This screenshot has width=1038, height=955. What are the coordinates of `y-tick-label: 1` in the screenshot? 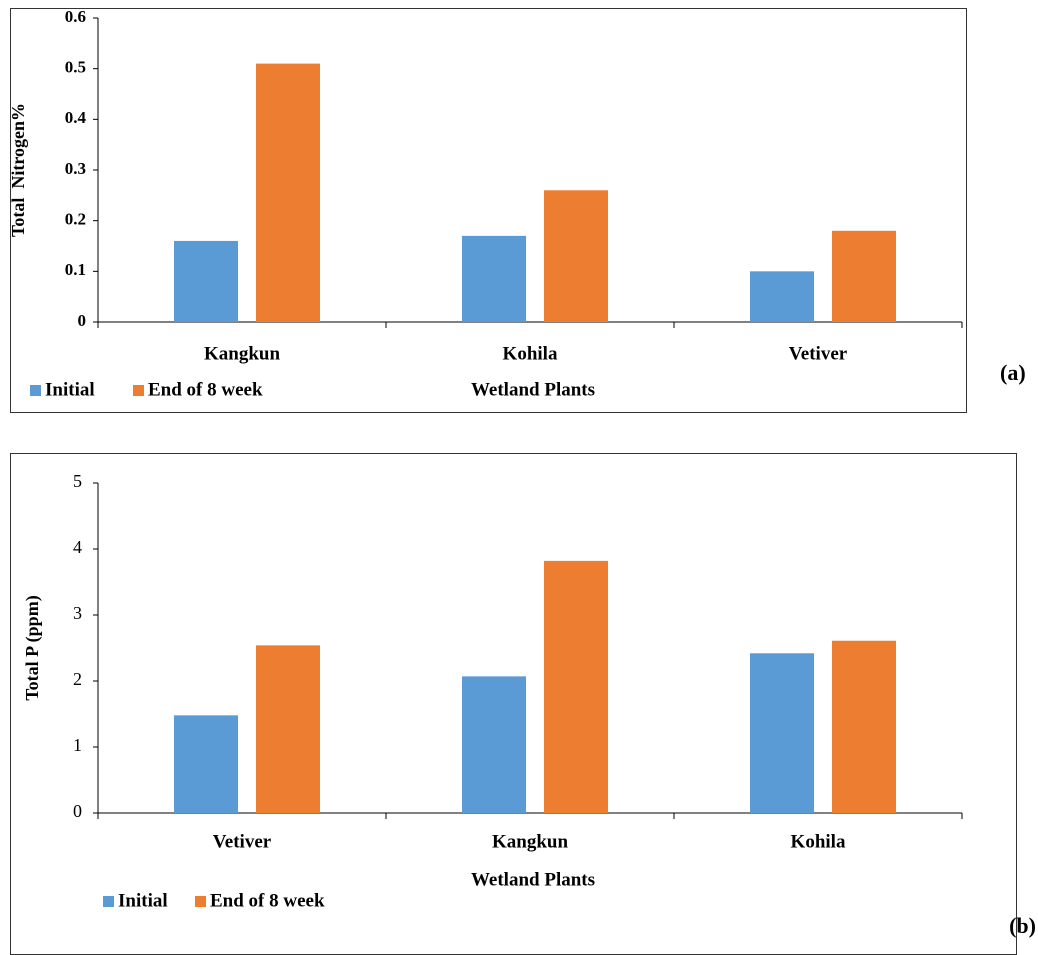 It's located at (77, 745).